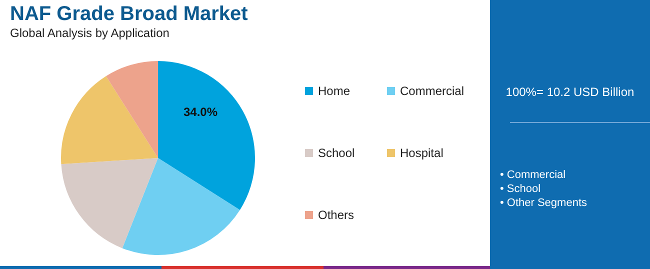  What do you see at coordinates (90, 33) in the screenshot?
I see `chart-subtitle: Global Analysis by Application` at bounding box center [90, 33].